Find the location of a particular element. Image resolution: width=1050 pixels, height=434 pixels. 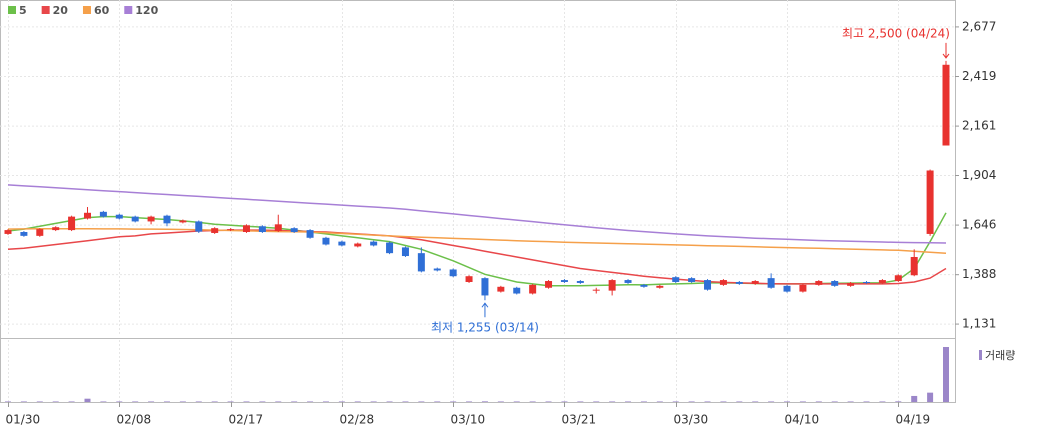

legend-label: 120 is located at coordinates (146, 10).